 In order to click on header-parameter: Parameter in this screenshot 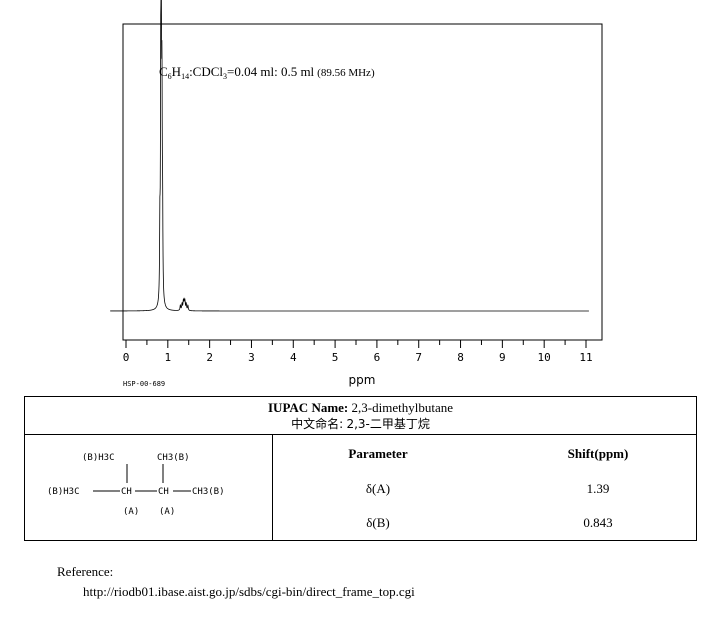, I will do `click(378, 453)`.